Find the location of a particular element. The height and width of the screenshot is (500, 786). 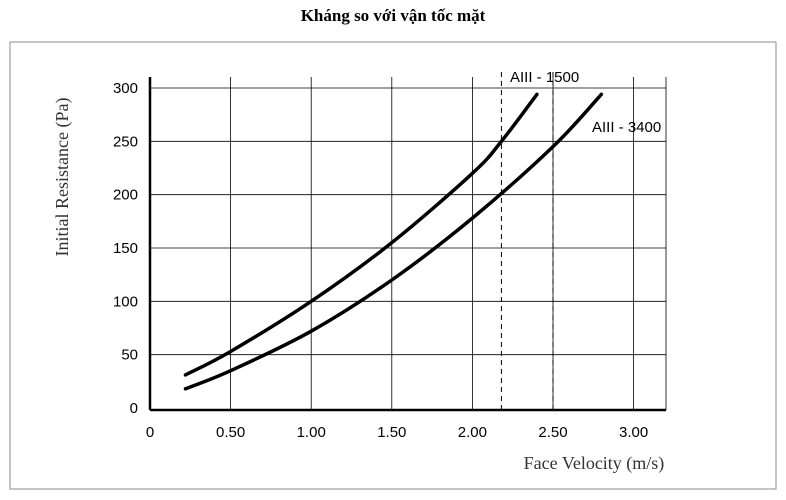

y-tick-label: 200 is located at coordinates (125, 195).